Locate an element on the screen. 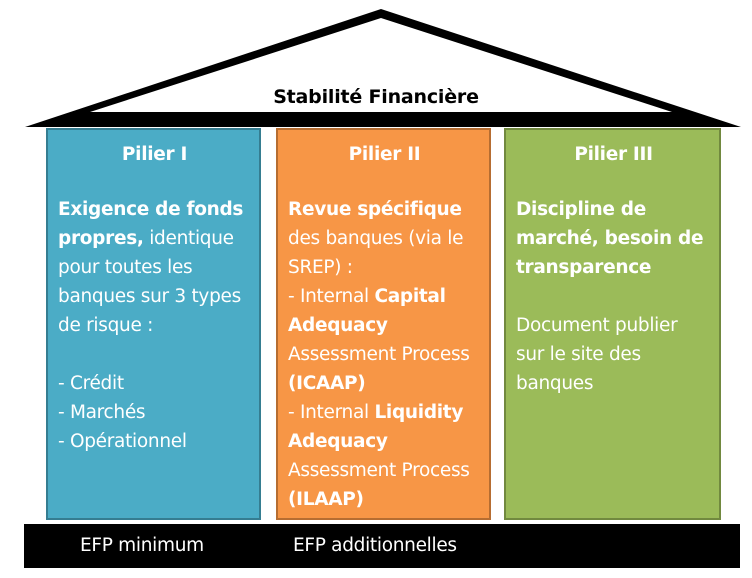  pillar-1-bold-lead: Exigence de fonds propres, is located at coordinates (151, 224).